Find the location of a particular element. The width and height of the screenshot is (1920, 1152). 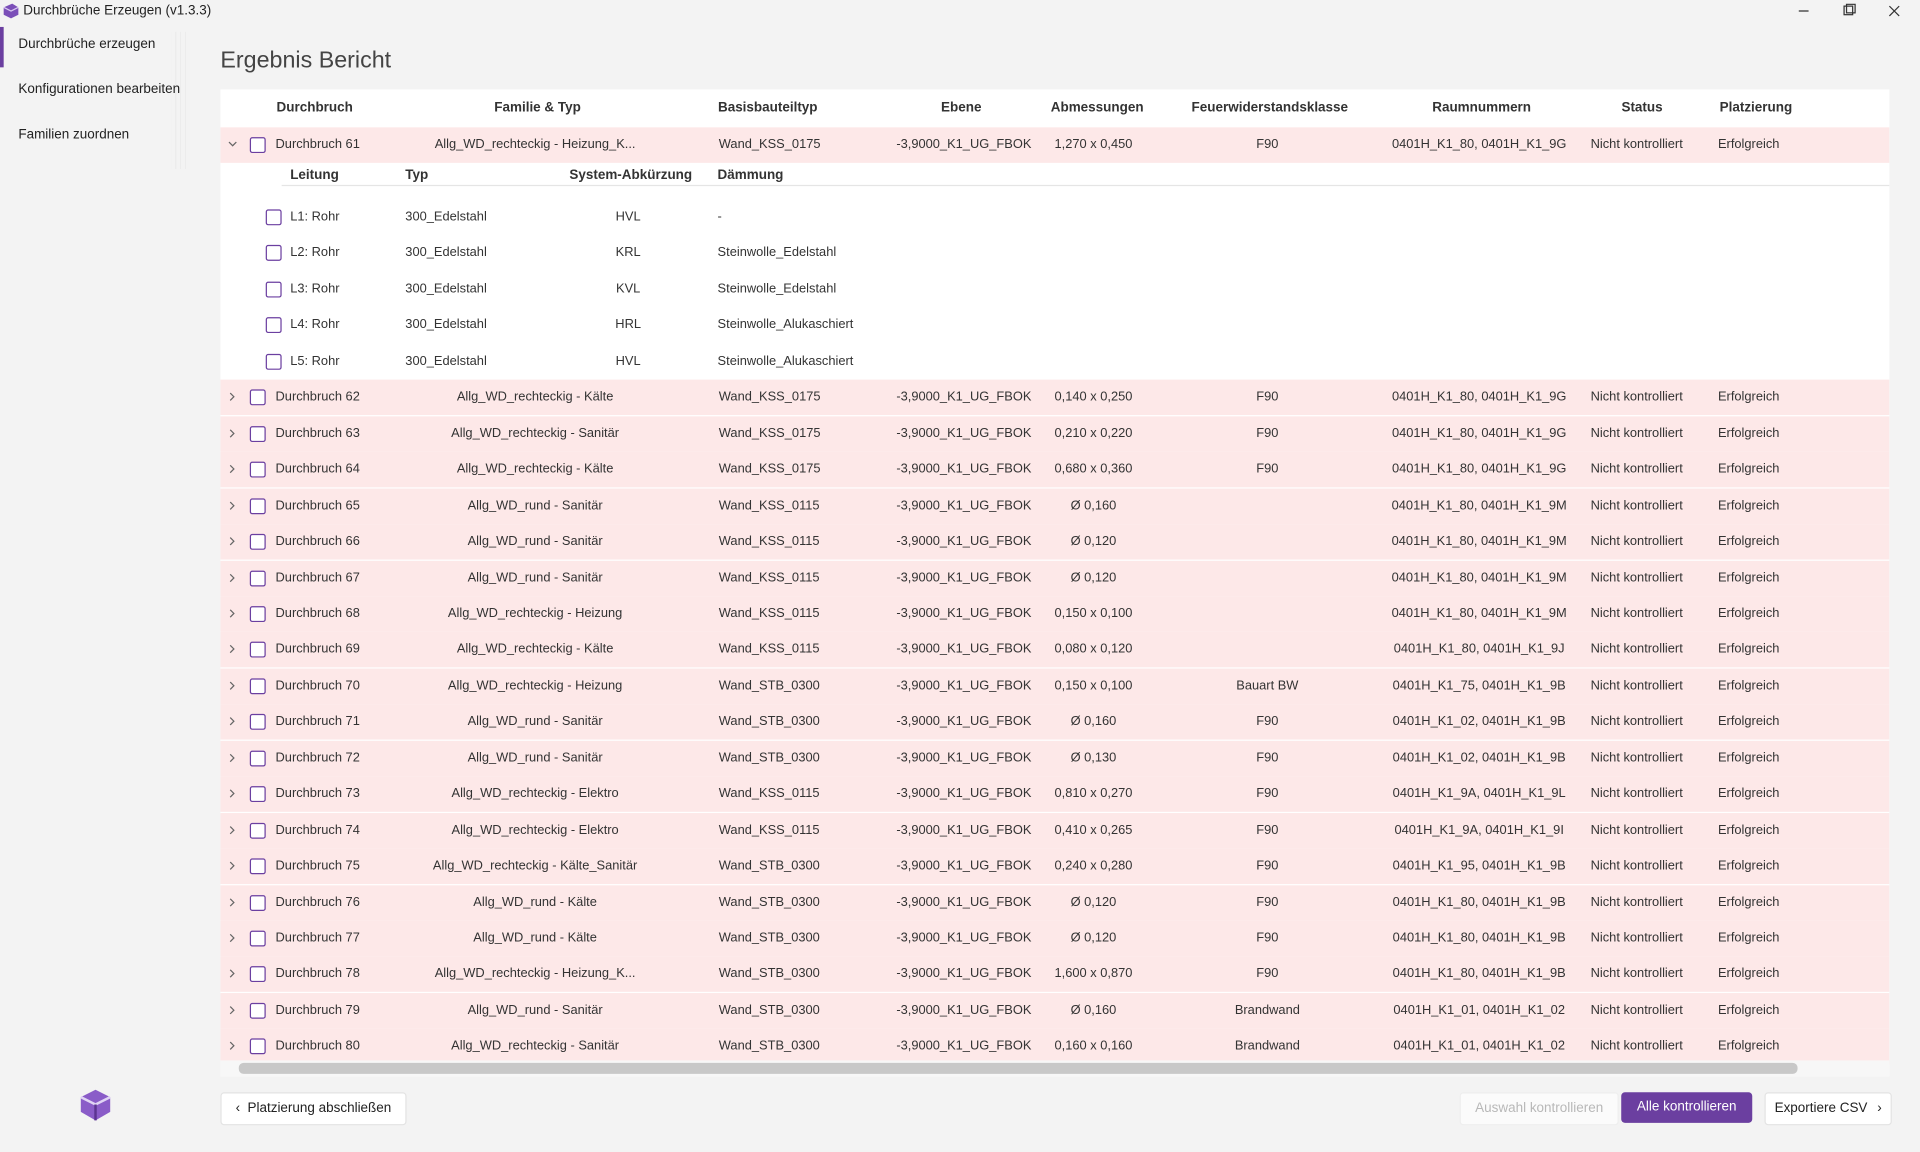

column-header: Familie & Typ is located at coordinates (537, 108).